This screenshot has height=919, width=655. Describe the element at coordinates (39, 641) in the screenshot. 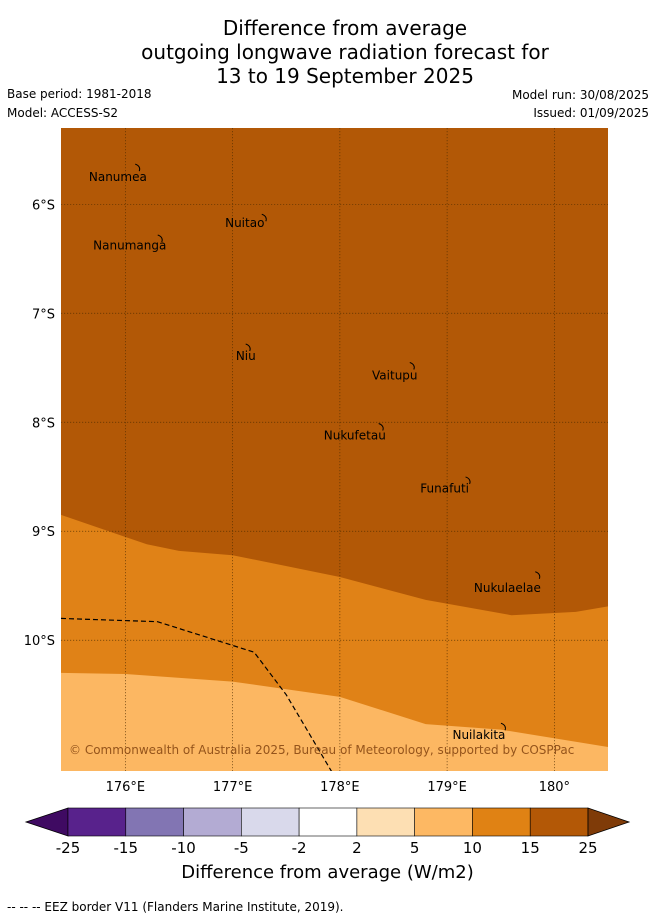

I see `lat-tick-label: 10°S` at that location.